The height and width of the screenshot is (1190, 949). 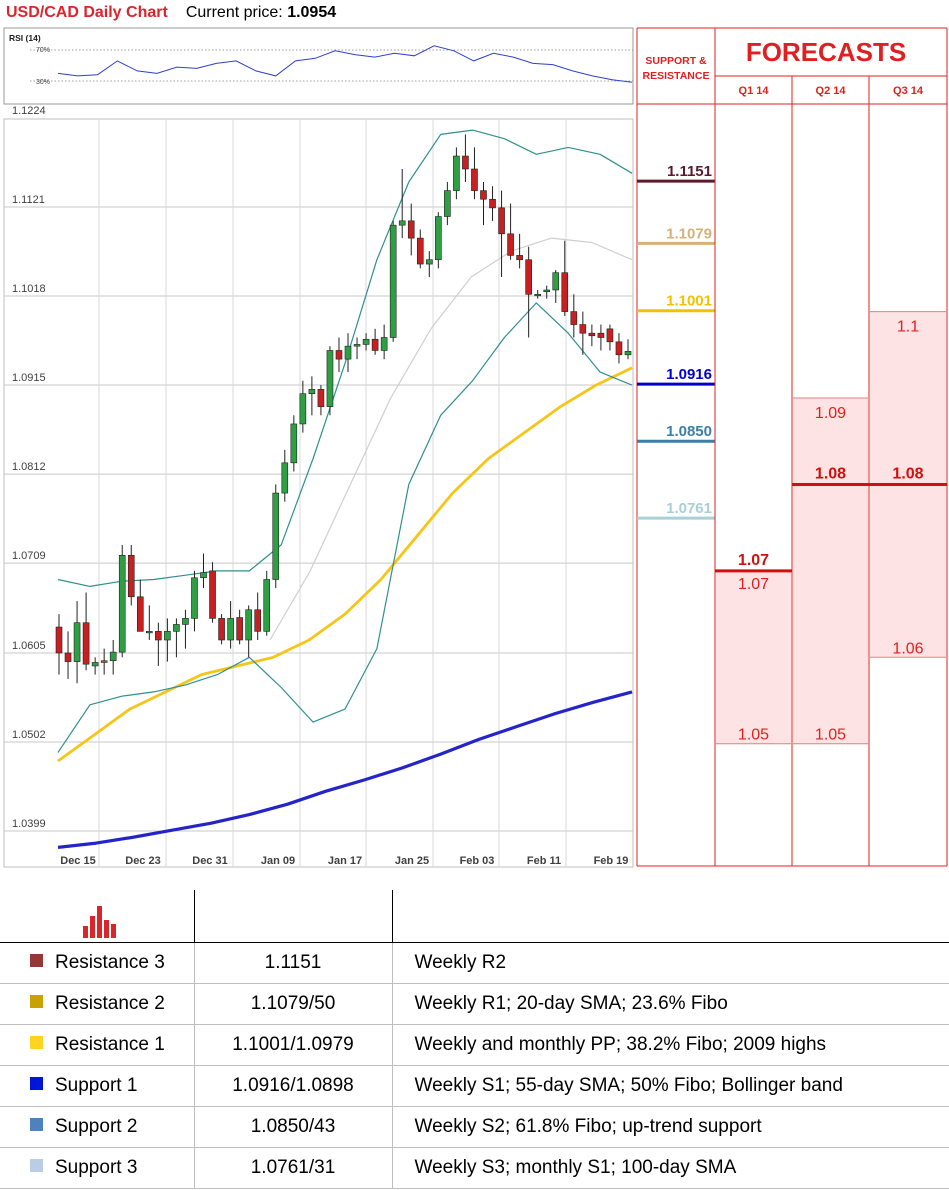 I want to click on level-name-cell: Resistance 2, so click(x=97, y=1004).